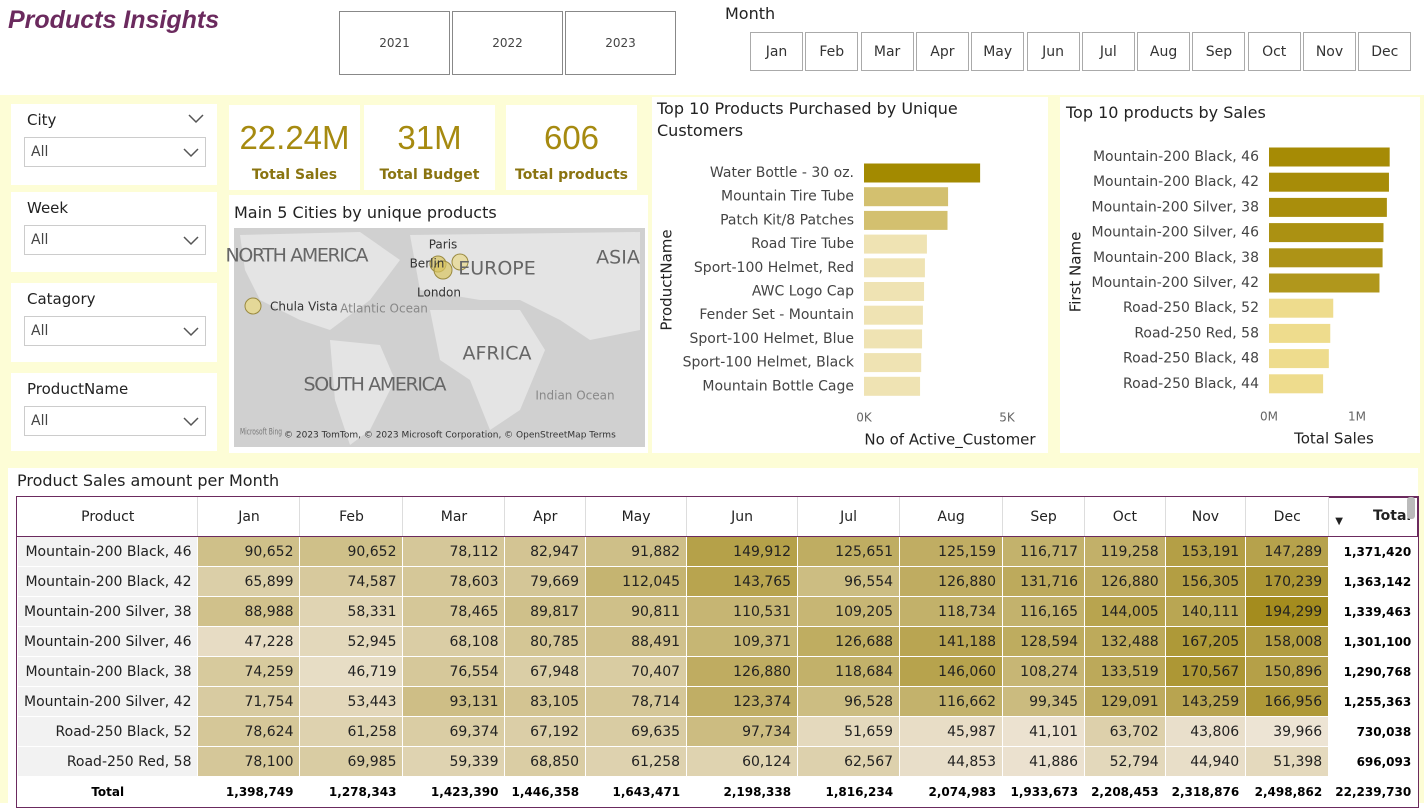 This screenshot has height=808, width=1424. I want to click on month-button: Mar, so click(887, 51).